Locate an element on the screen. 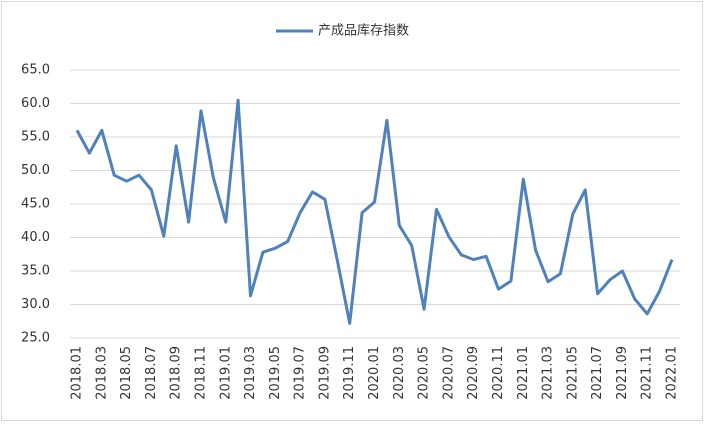  x-tick-label: 2020.07 is located at coordinates (448, 373).